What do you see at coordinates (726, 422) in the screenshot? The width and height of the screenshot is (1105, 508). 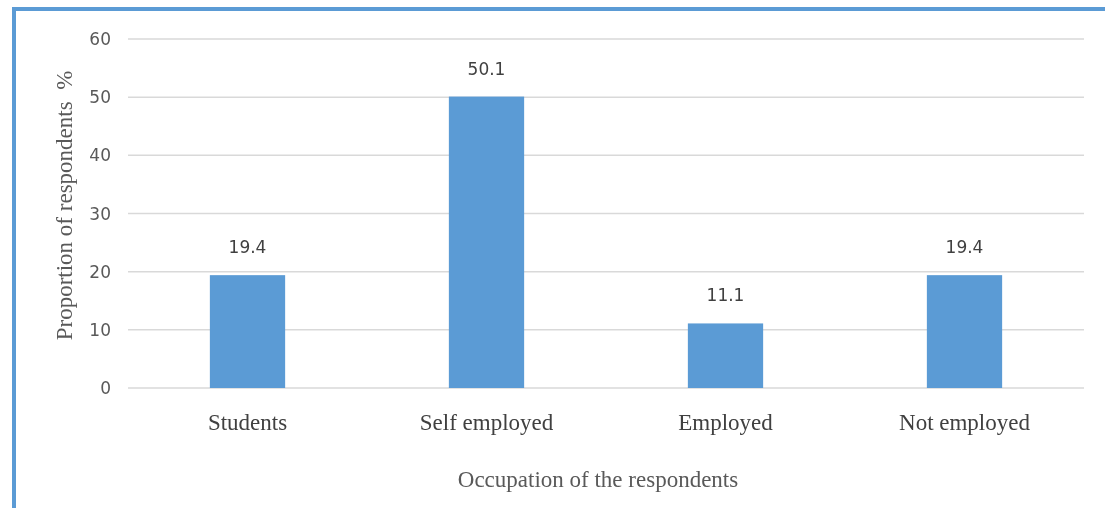 I see `x-tick-label: Employed` at bounding box center [726, 422].